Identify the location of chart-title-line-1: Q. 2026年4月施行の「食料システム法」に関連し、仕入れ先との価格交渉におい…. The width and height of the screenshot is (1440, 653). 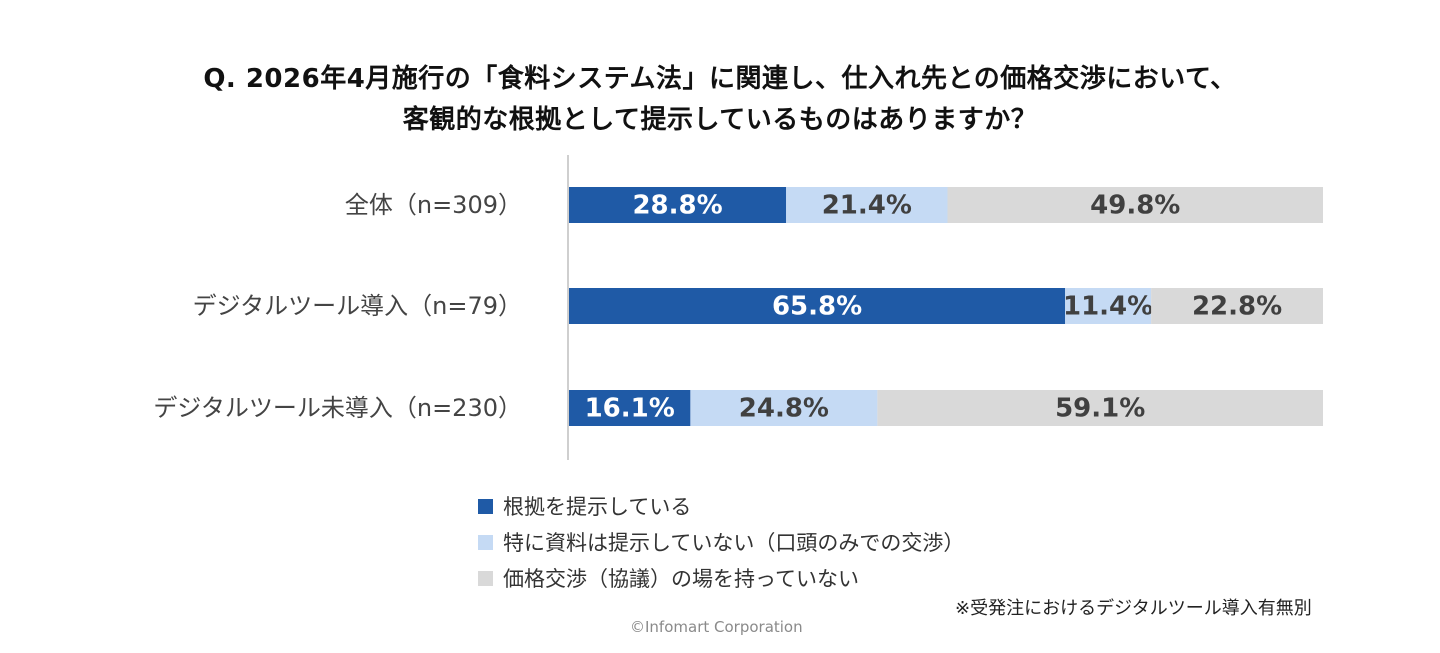
(720, 79).